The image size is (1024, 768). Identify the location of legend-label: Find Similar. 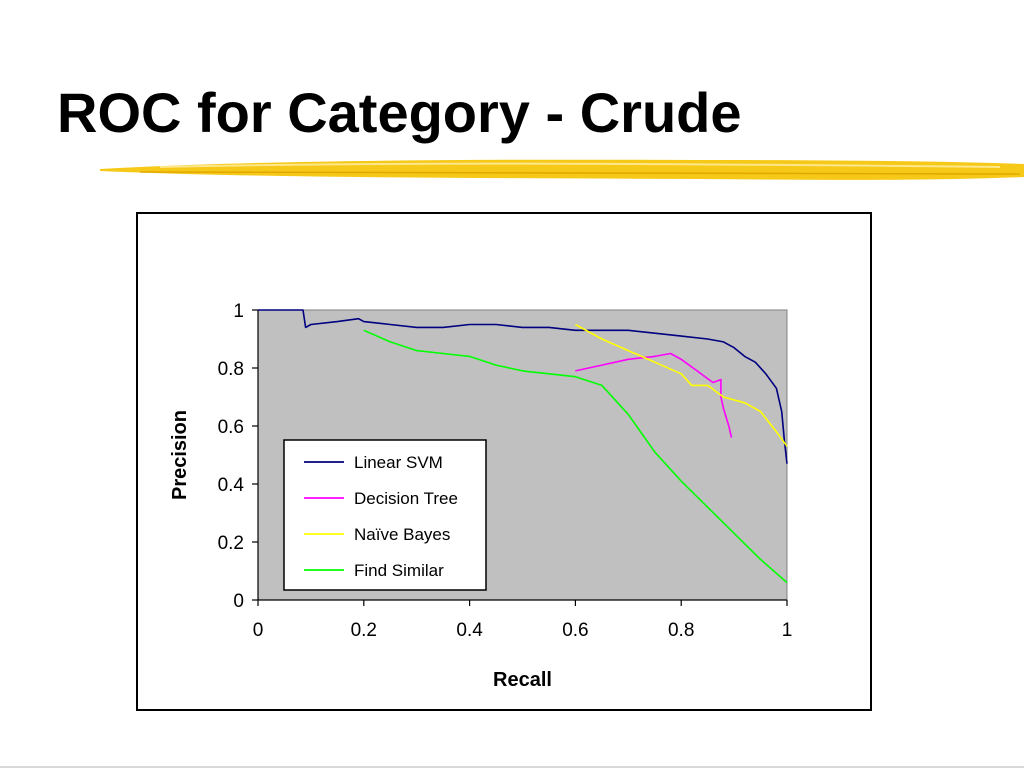
(399, 570).